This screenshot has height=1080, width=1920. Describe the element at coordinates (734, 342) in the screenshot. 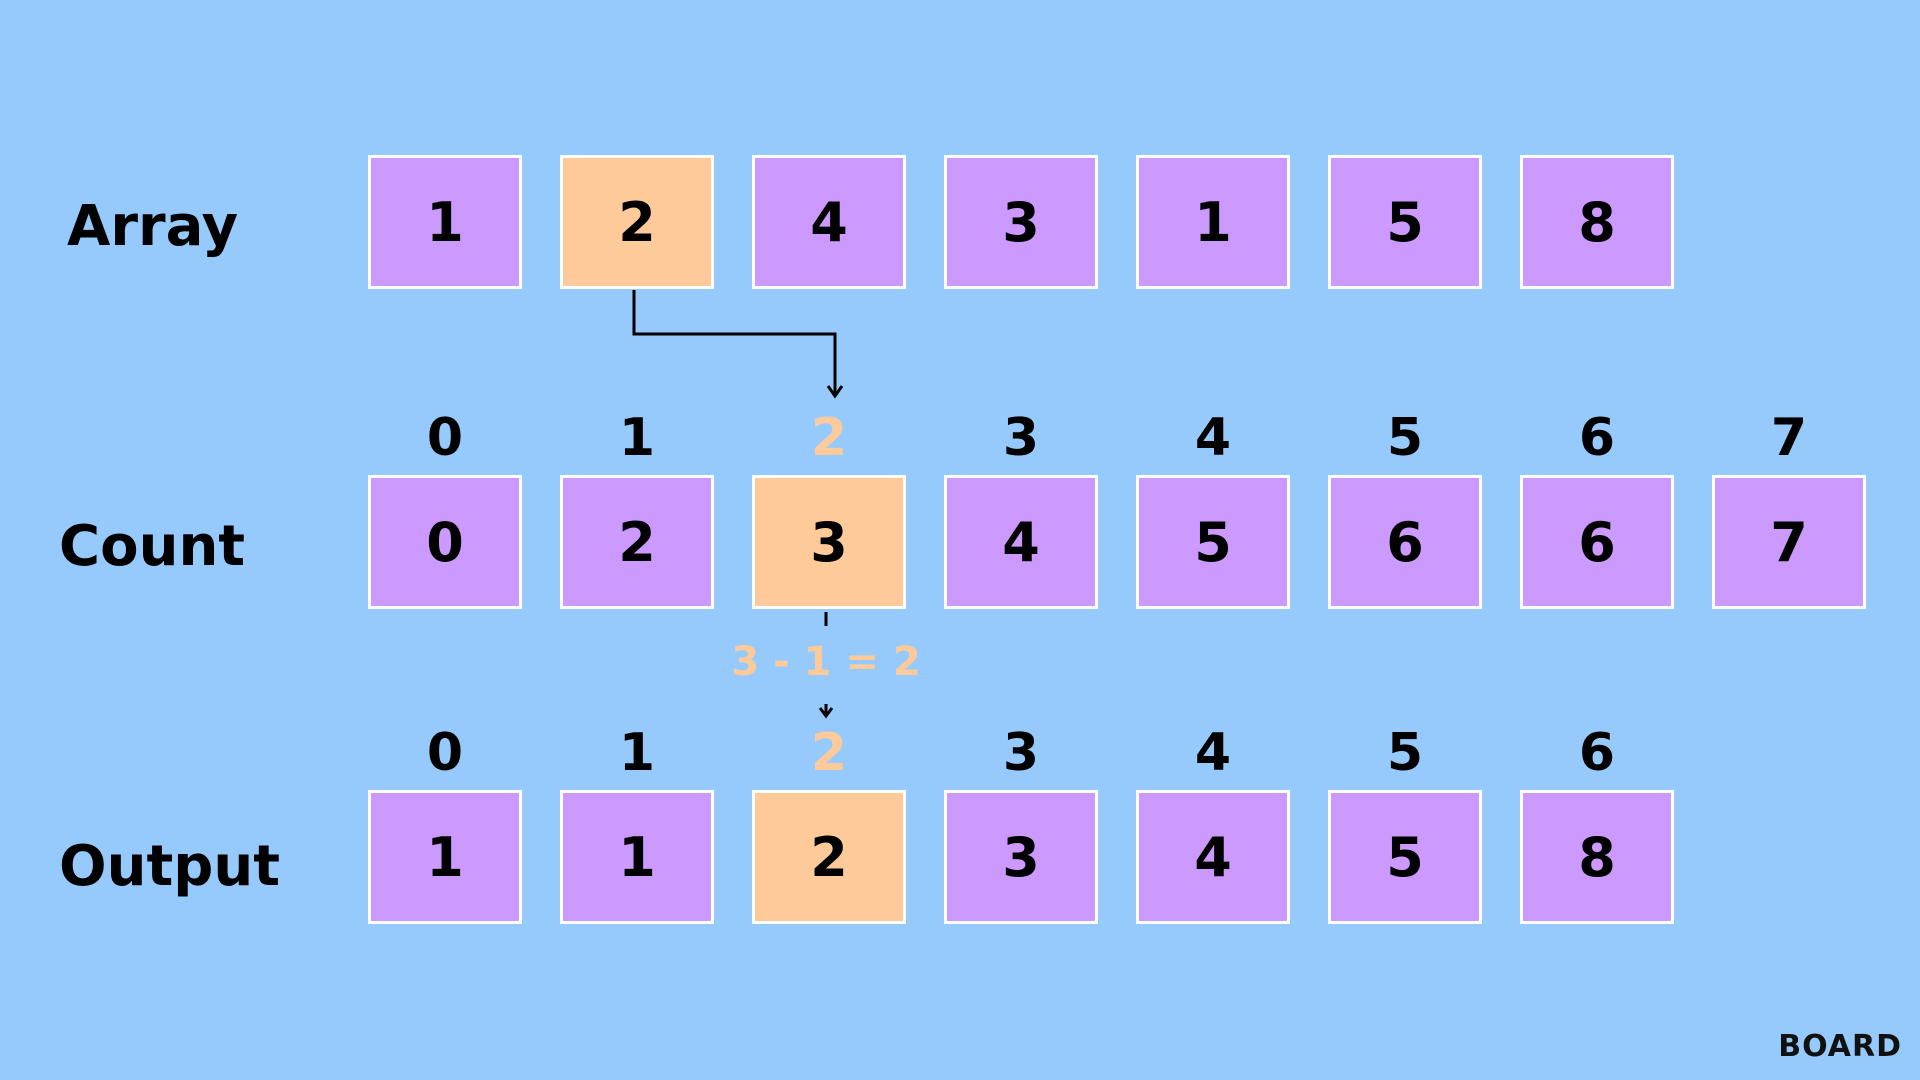

I see `array-to-count-arrow` at that location.